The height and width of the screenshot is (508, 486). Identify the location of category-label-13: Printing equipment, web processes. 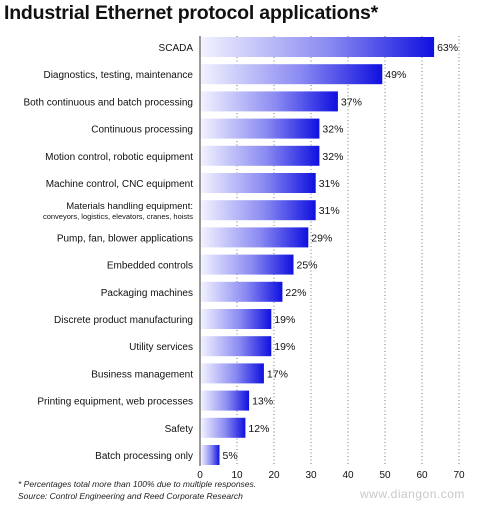
(115, 402).